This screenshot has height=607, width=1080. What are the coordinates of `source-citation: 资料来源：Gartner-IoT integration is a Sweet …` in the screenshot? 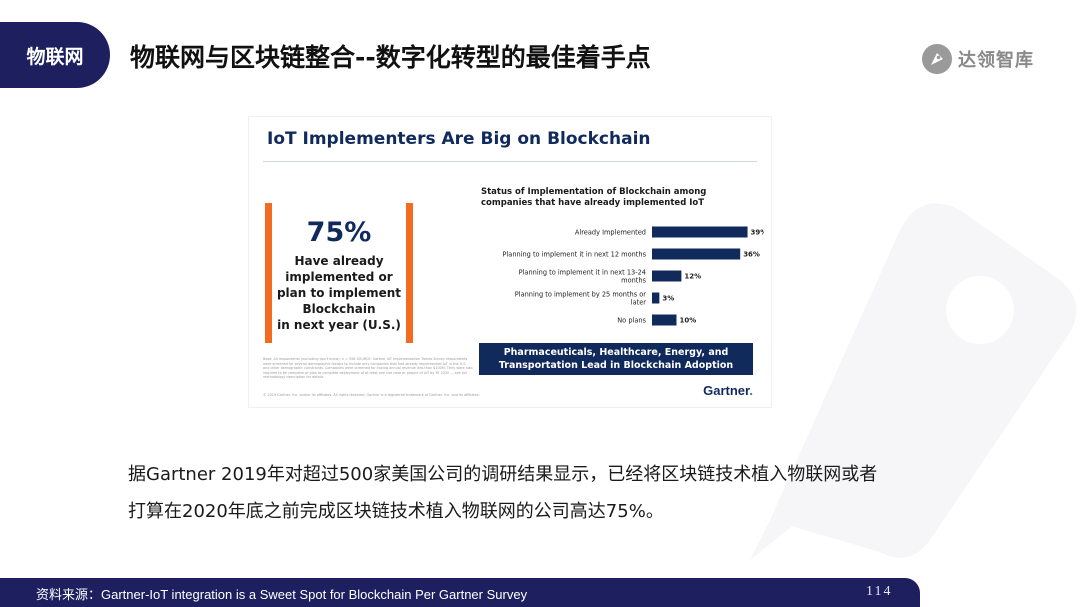 It's located at (282, 594).